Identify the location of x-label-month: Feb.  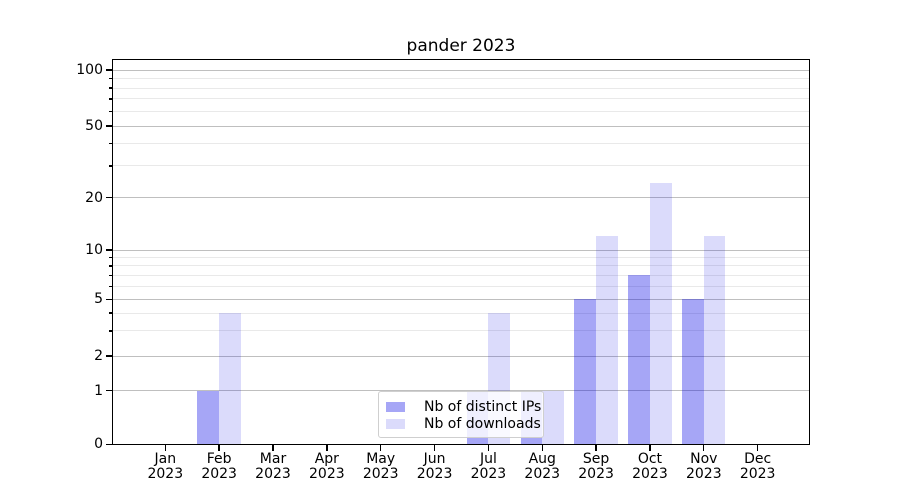
(219, 459).